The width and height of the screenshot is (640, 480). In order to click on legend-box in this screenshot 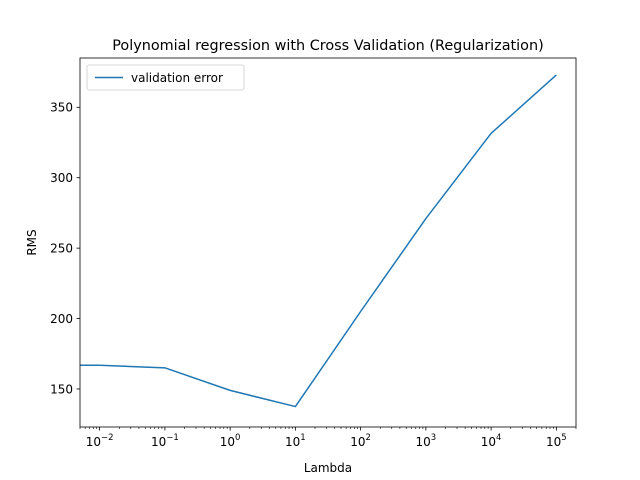, I will do `click(165, 77)`.